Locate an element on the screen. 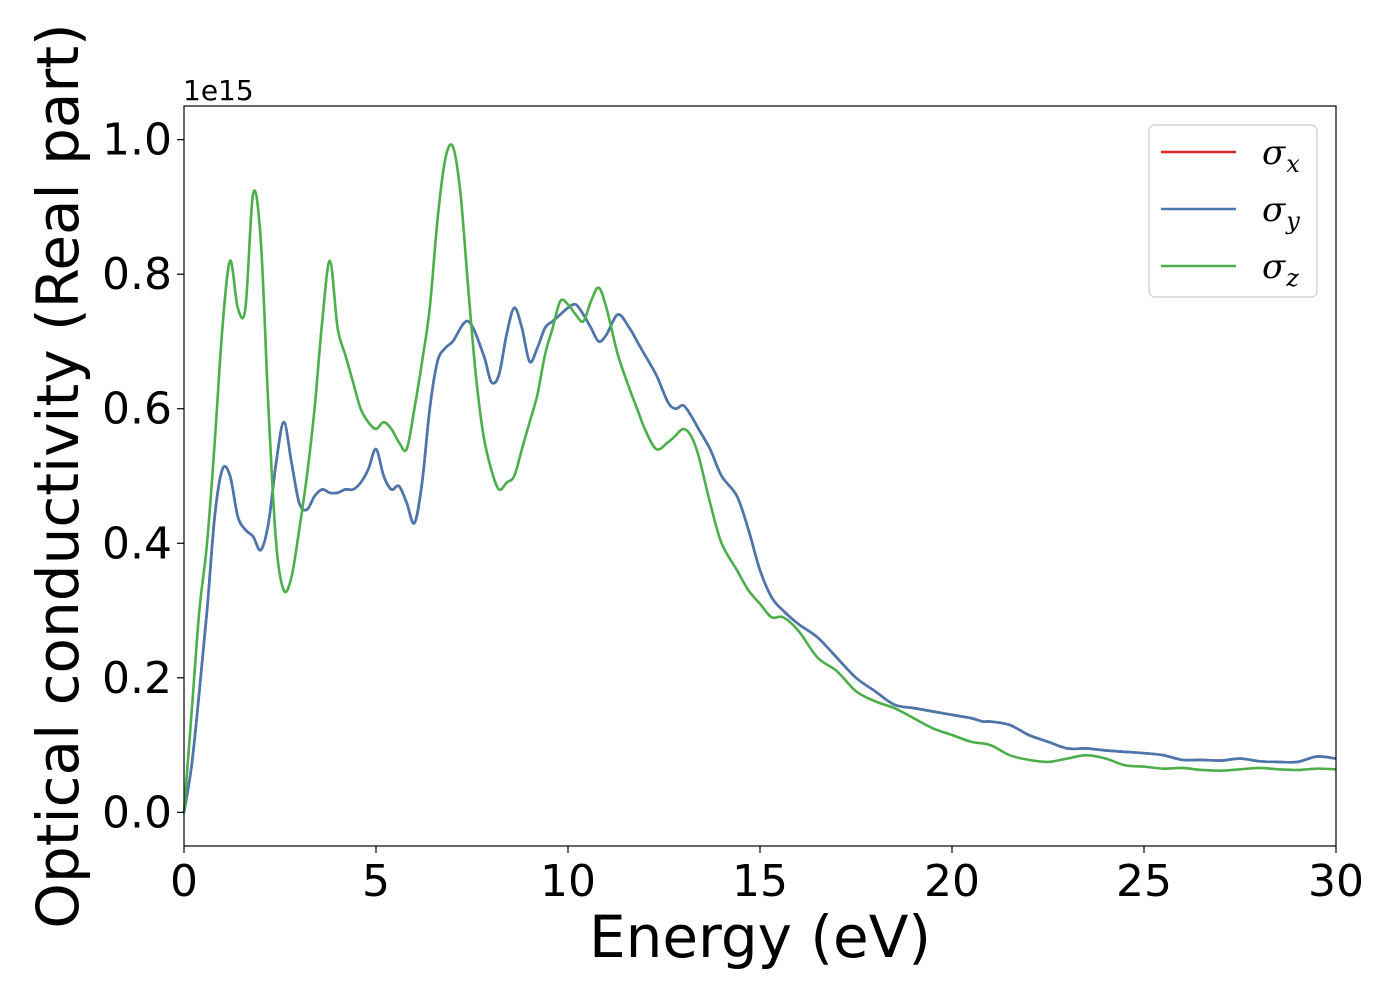 Image resolution: width=1400 pixels, height=1000 pixels. x-tick-label: 20 is located at coordinates (952, 881).